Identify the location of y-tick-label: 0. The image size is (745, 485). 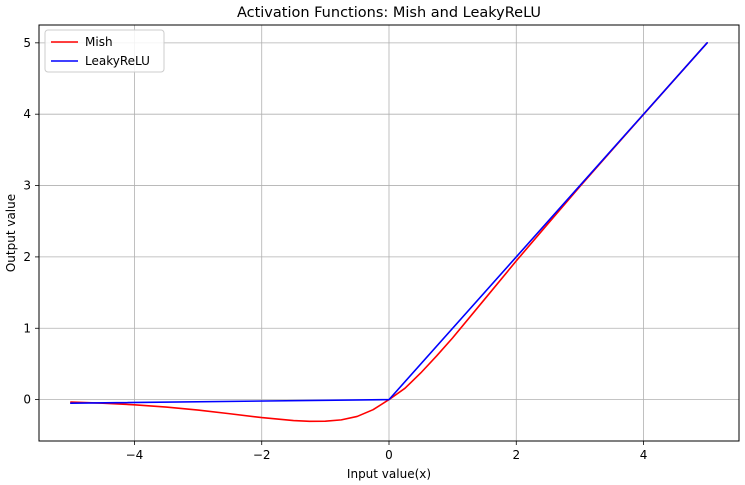
(27, 400).